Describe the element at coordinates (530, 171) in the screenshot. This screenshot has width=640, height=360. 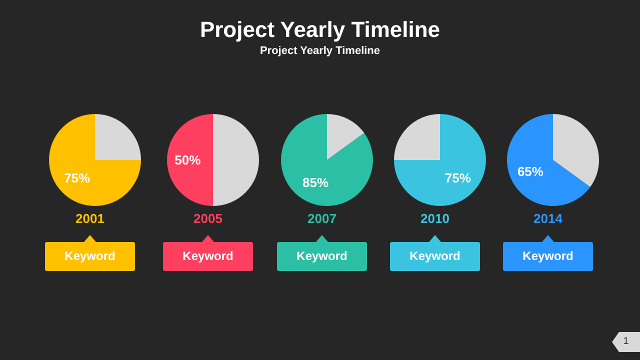
I see `data-label: 65%` at that location.